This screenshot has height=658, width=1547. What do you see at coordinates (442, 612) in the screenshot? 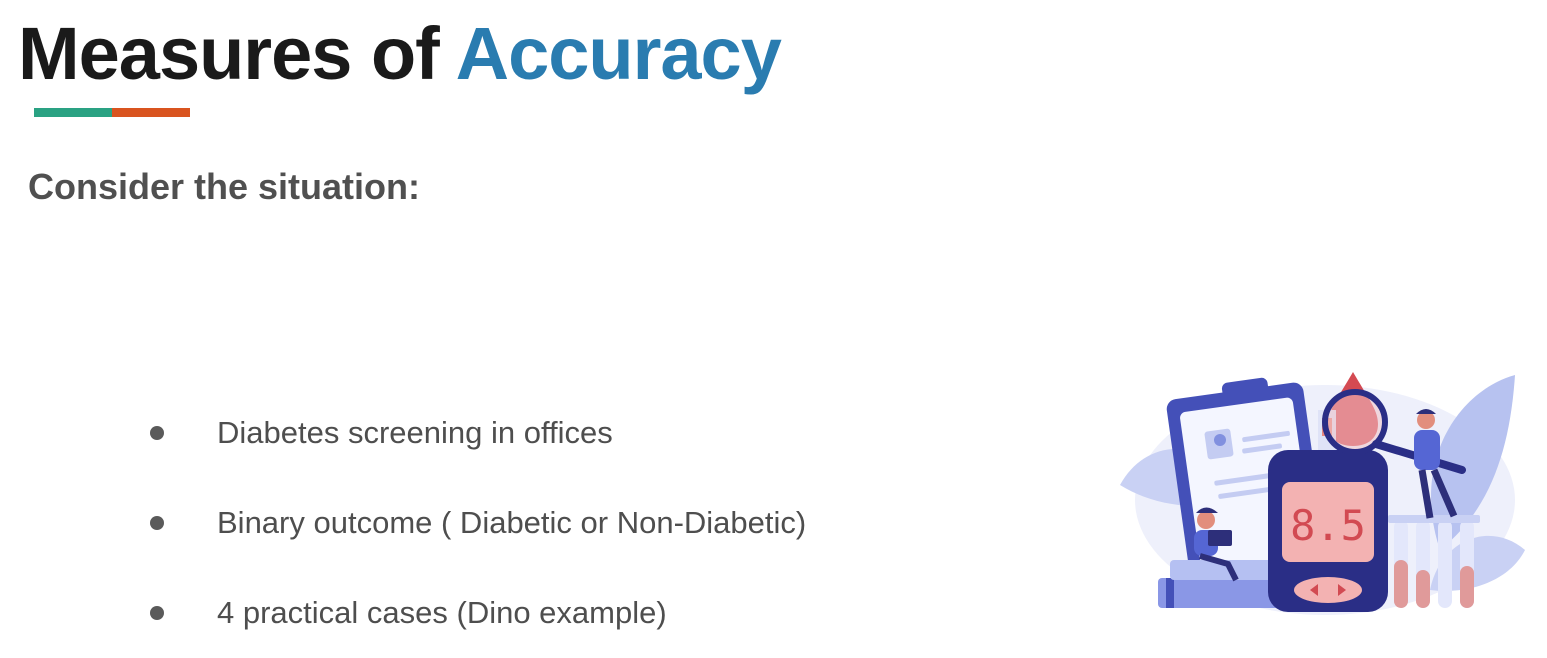
I see `bullet-text: 4 practical cases (Dino example)` at bounding box center [442, 612].